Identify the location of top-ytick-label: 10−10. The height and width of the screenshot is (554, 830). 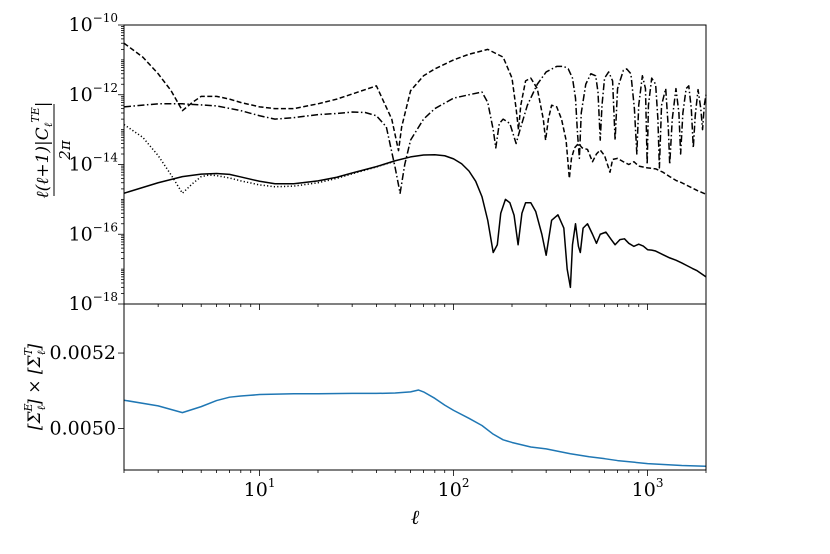
(93, 23).